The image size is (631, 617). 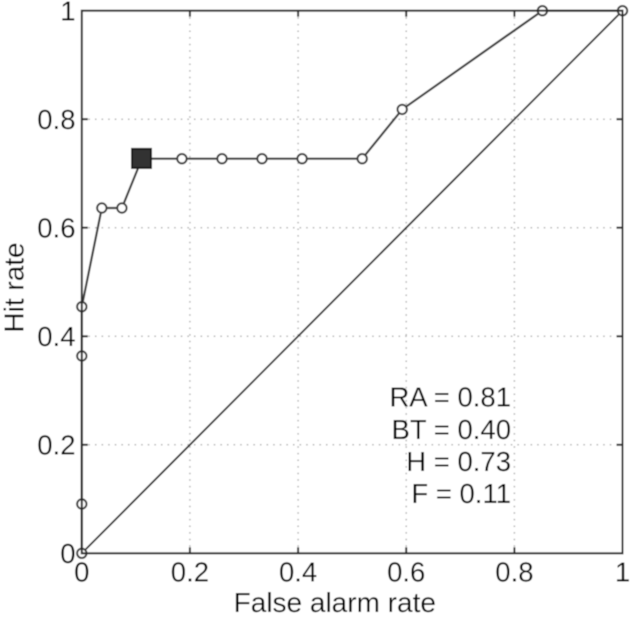 I want to click on svg-text: H = 0.73, so click(x=458, y=461).